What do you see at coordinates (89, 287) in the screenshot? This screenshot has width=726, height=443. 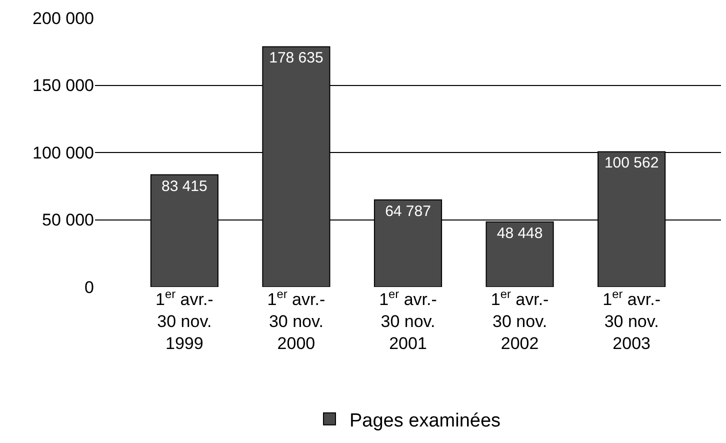 I see `y-tick-label: 0` at bounding box center [89, 287].